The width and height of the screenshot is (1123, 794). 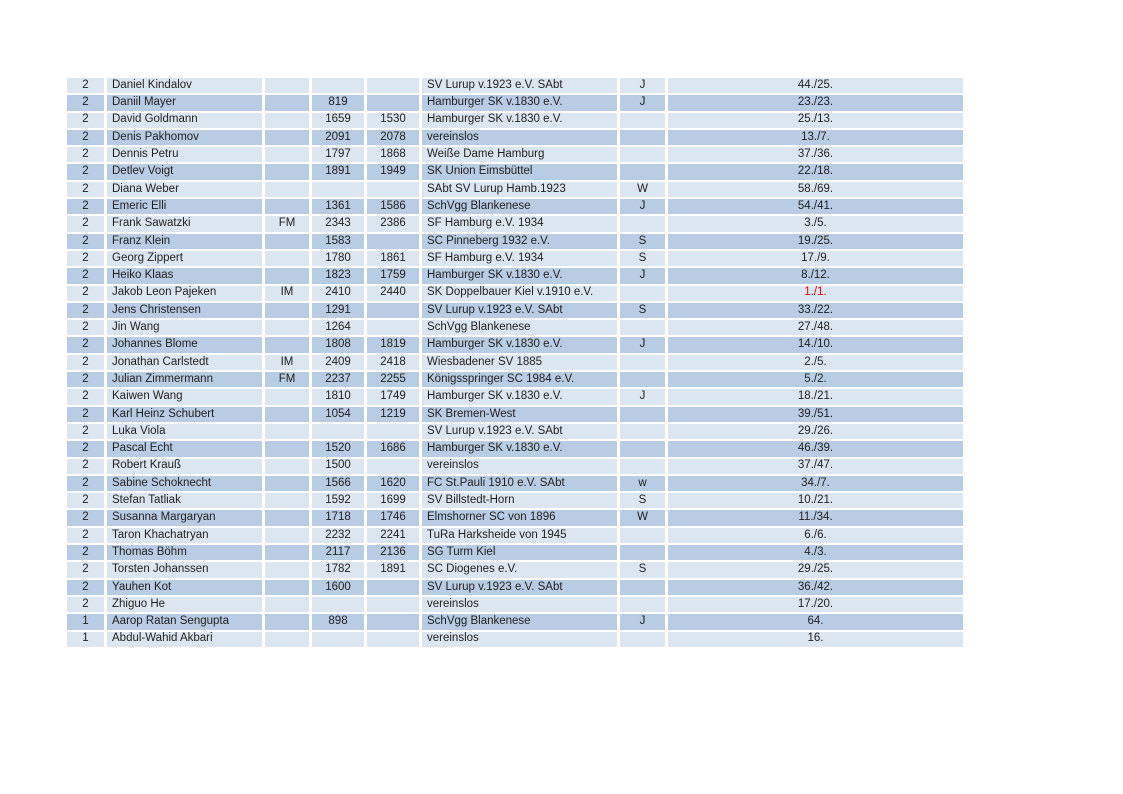 I want to click on cell-score: 33./22., so click(x=815, y=312).